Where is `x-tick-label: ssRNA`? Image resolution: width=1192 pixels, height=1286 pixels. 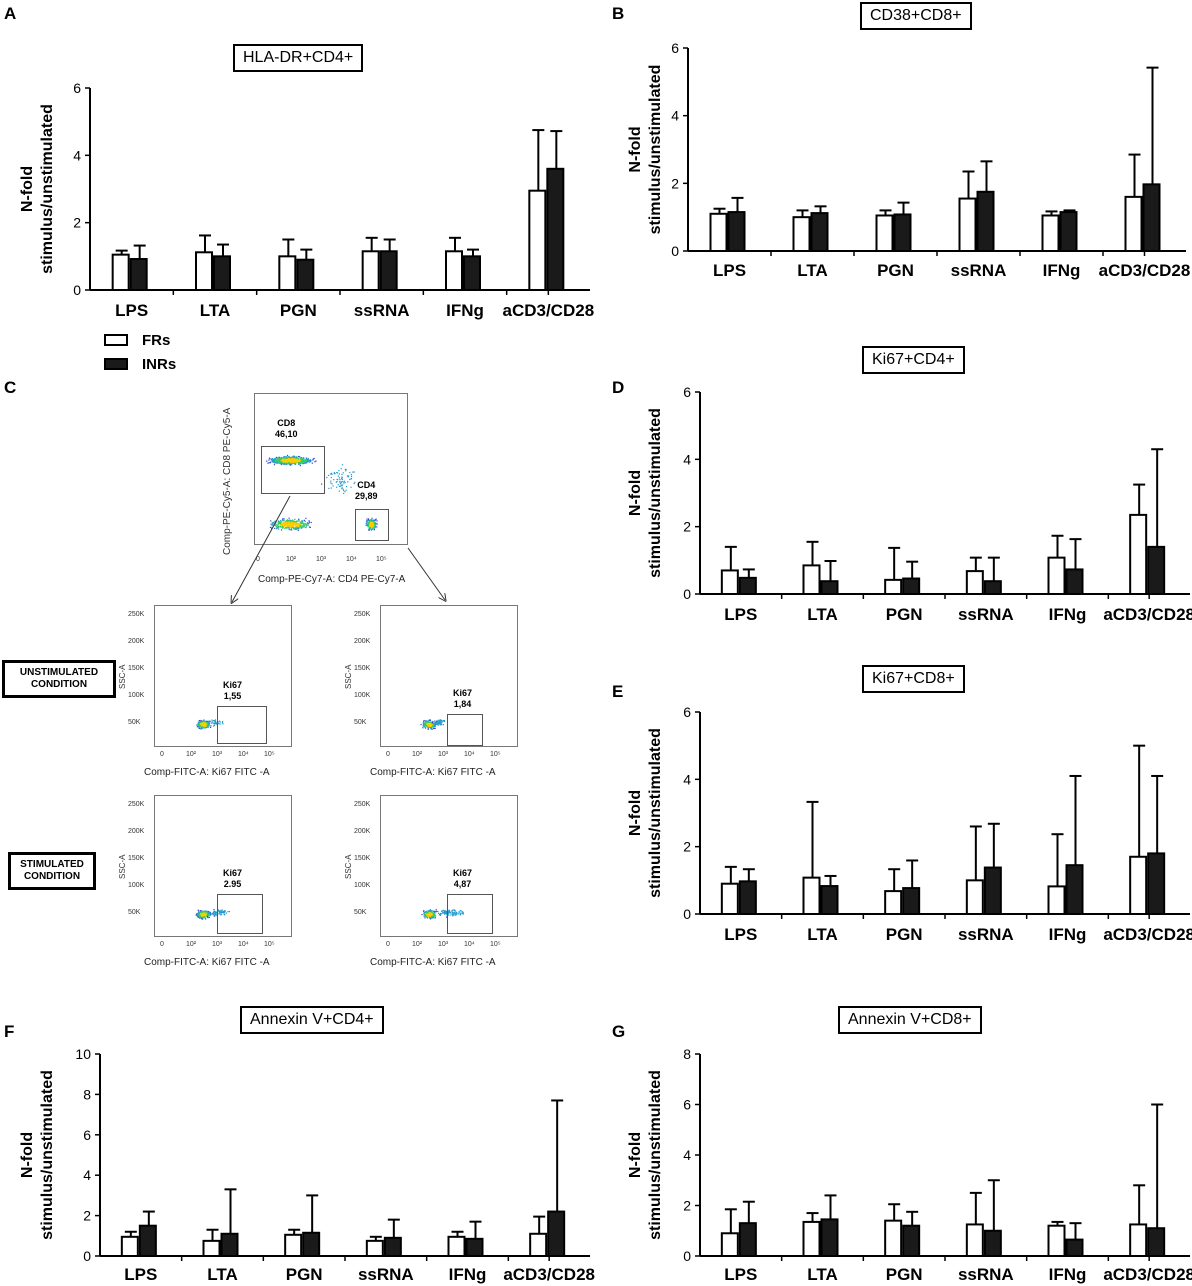
x-tick-label: ssRNA is located at coordinates (979, 270).